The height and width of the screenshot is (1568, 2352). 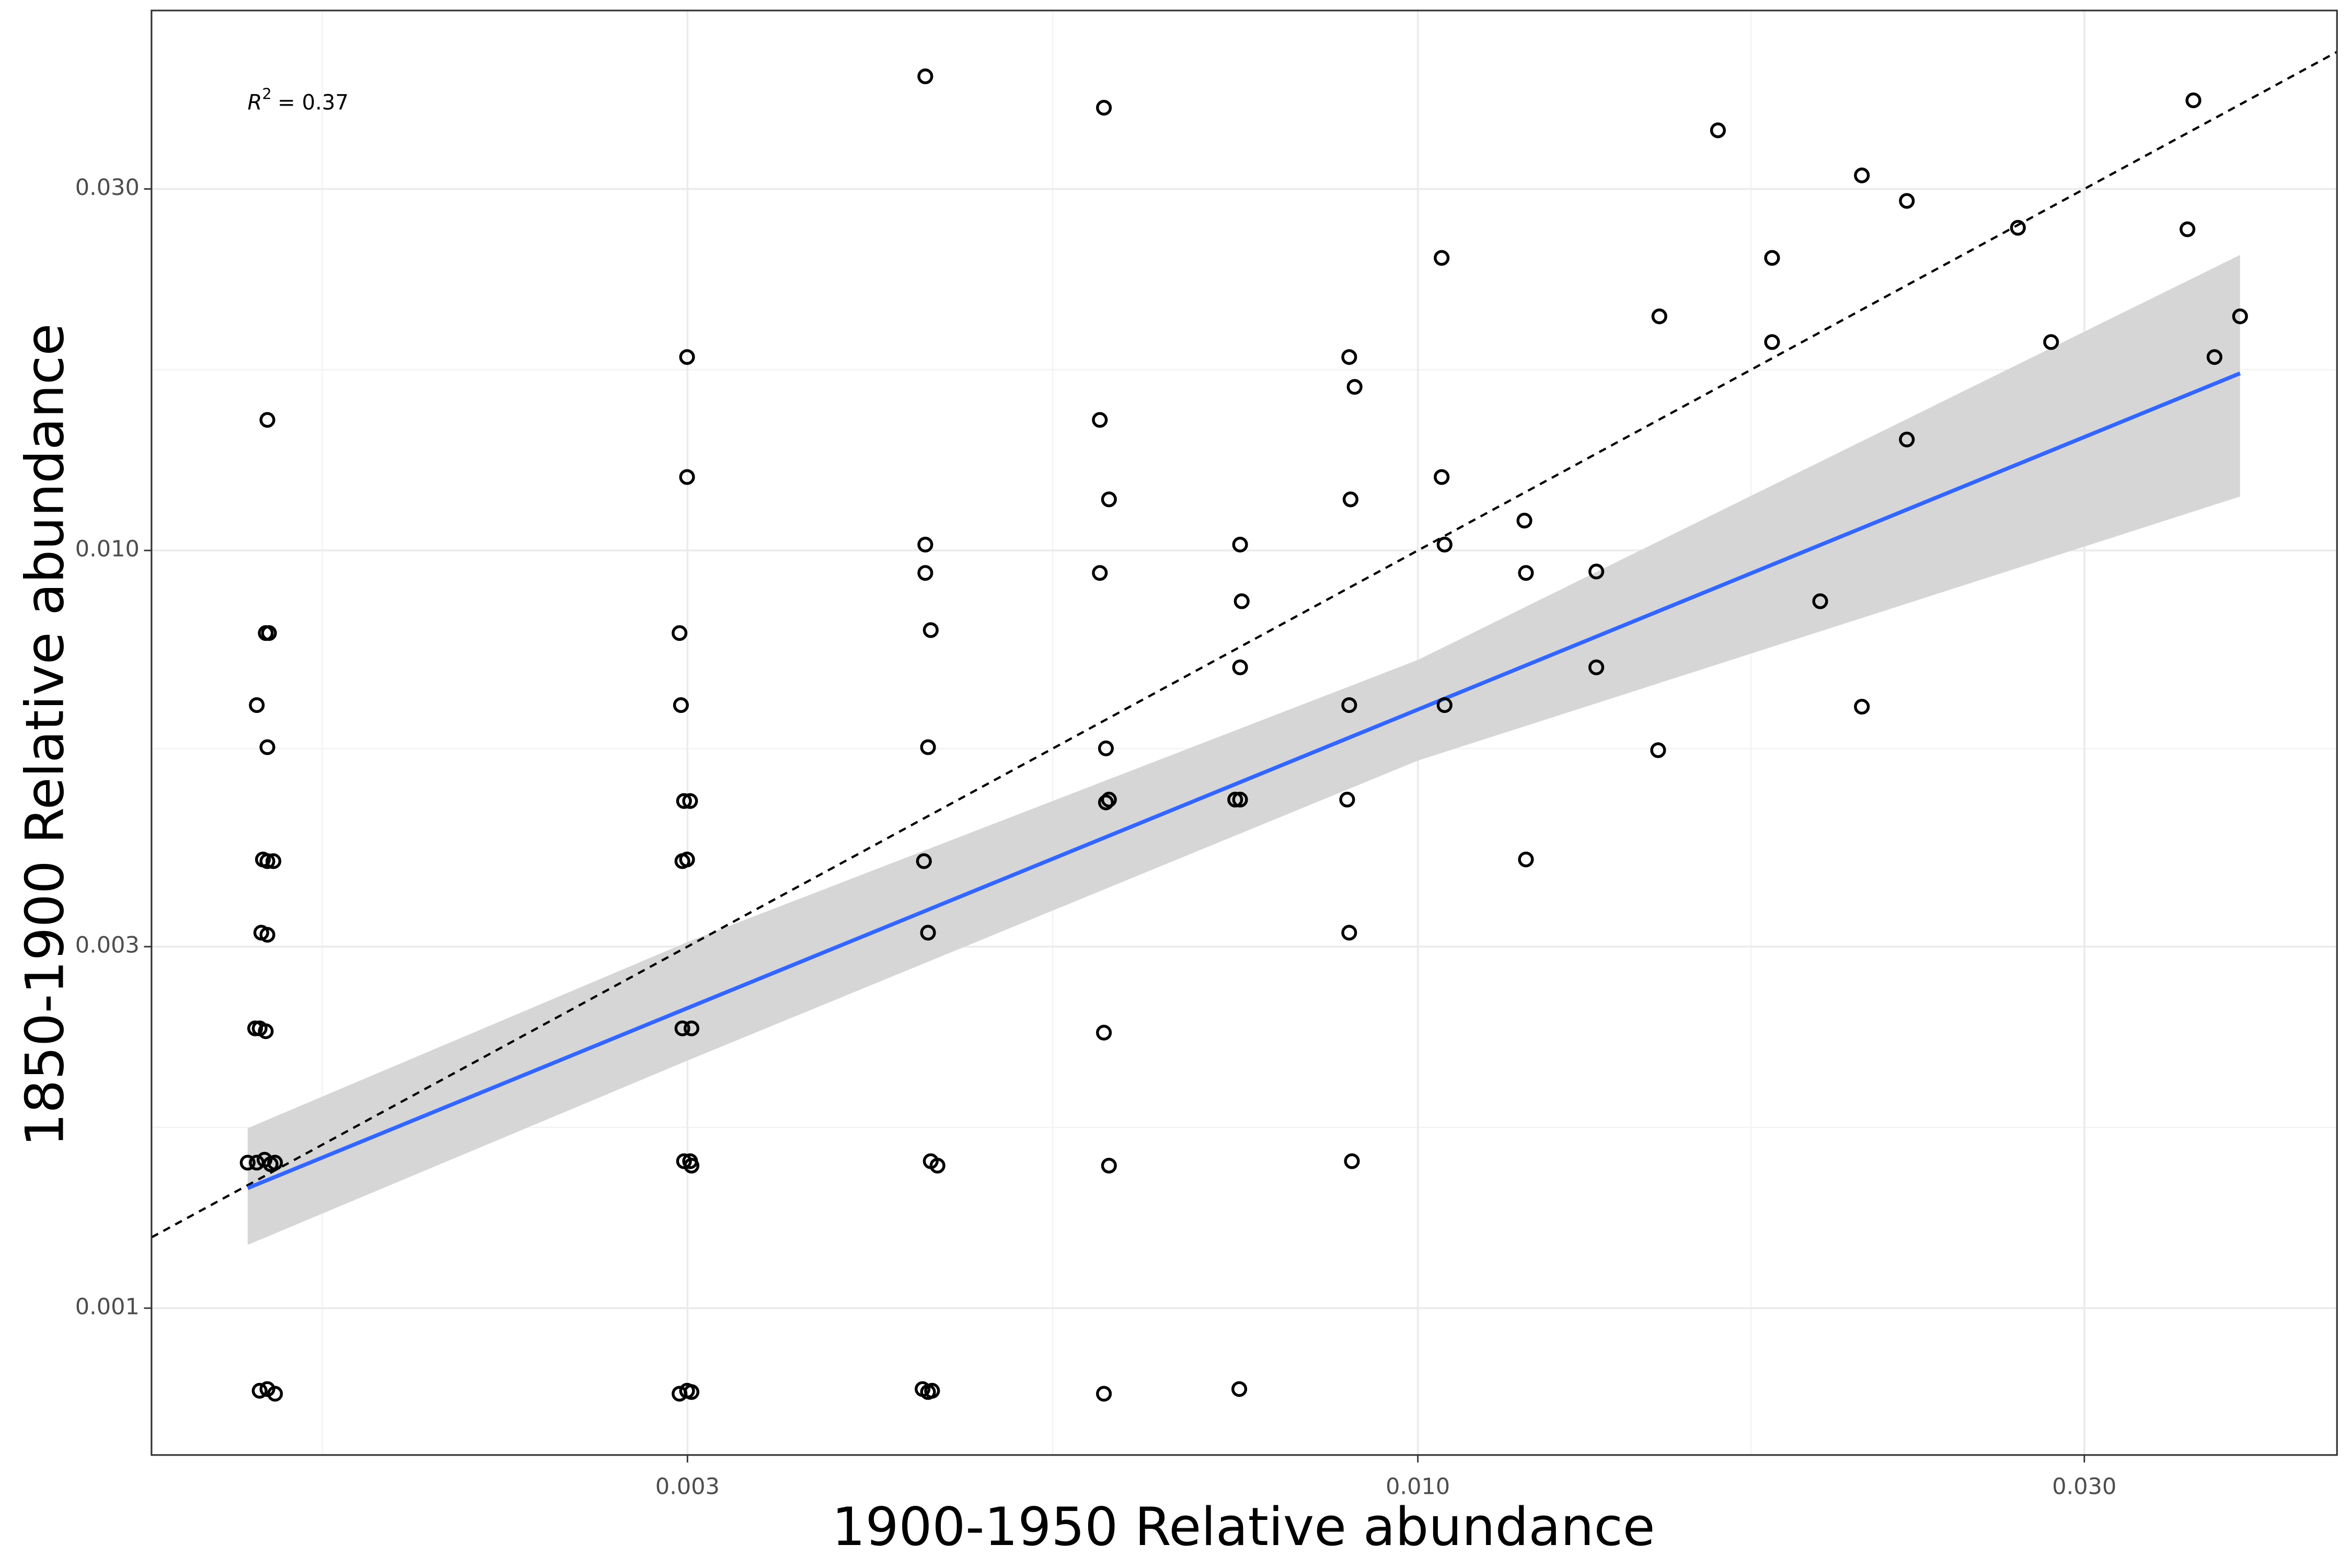 What do you see at coordinates (687, 1486) in the screenshot?
I see `x-tick-label: 0.003` at bounding box center [687, 1486].